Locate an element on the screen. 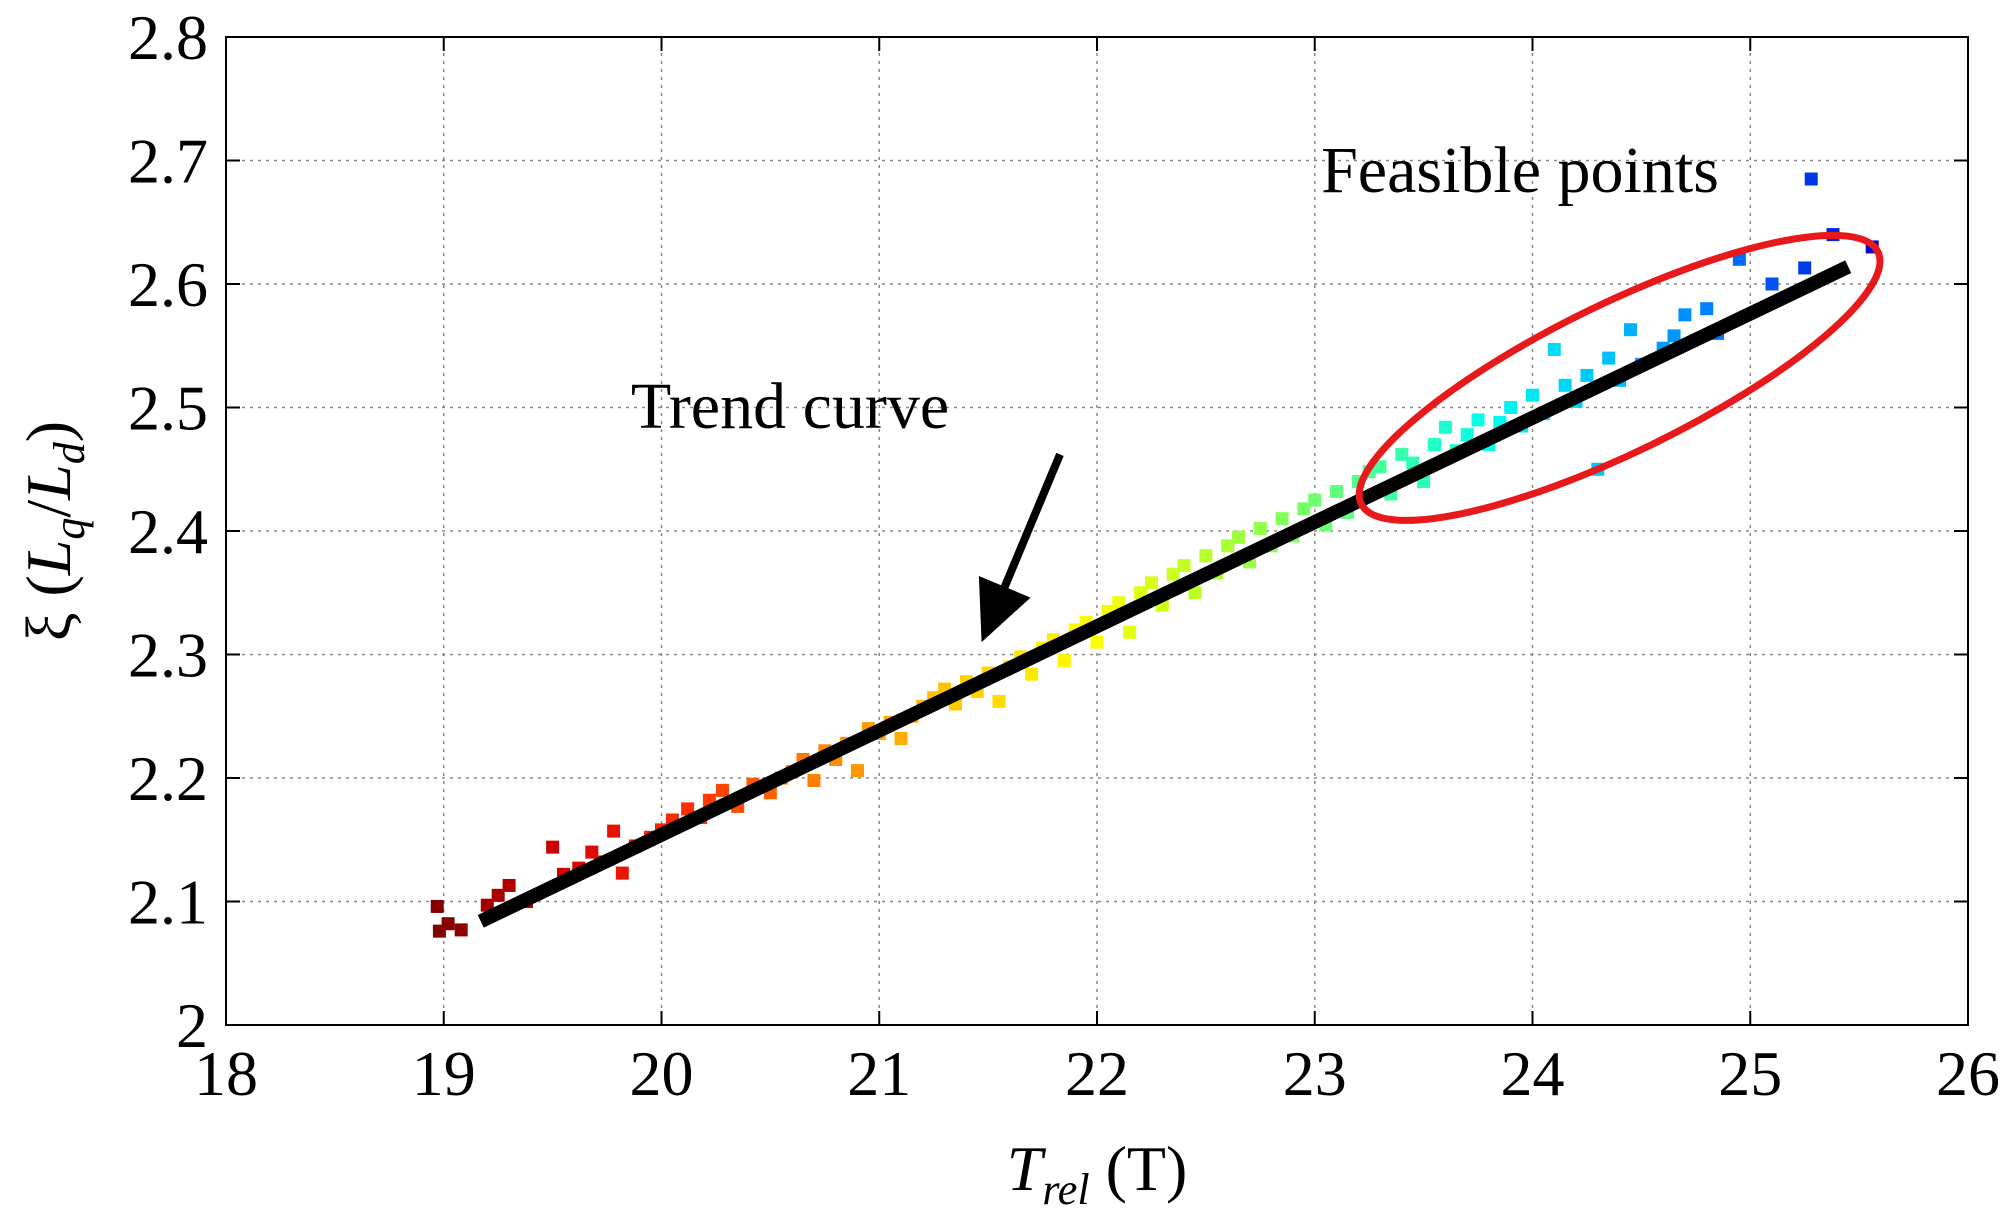 The height and width of the screenshot is (1216, 2009). x-axis-title-var: T is located at coordinates (1027, 1168).